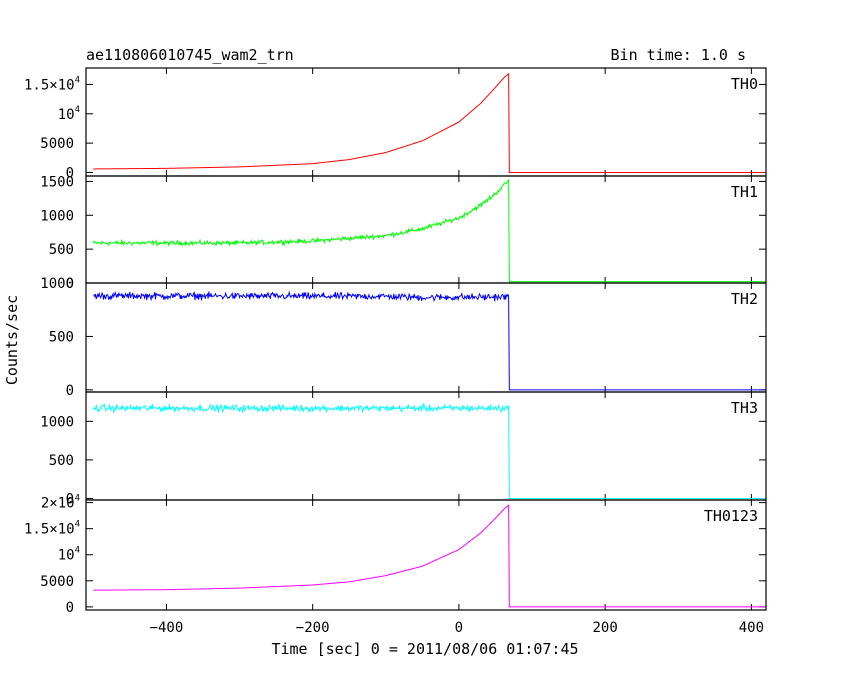 The width and height of the screenshot is (850, 680). What do you see at coordinates (429, 122) in the screenshot?
I see `series-line-th0` at bounding box center [429, 122].